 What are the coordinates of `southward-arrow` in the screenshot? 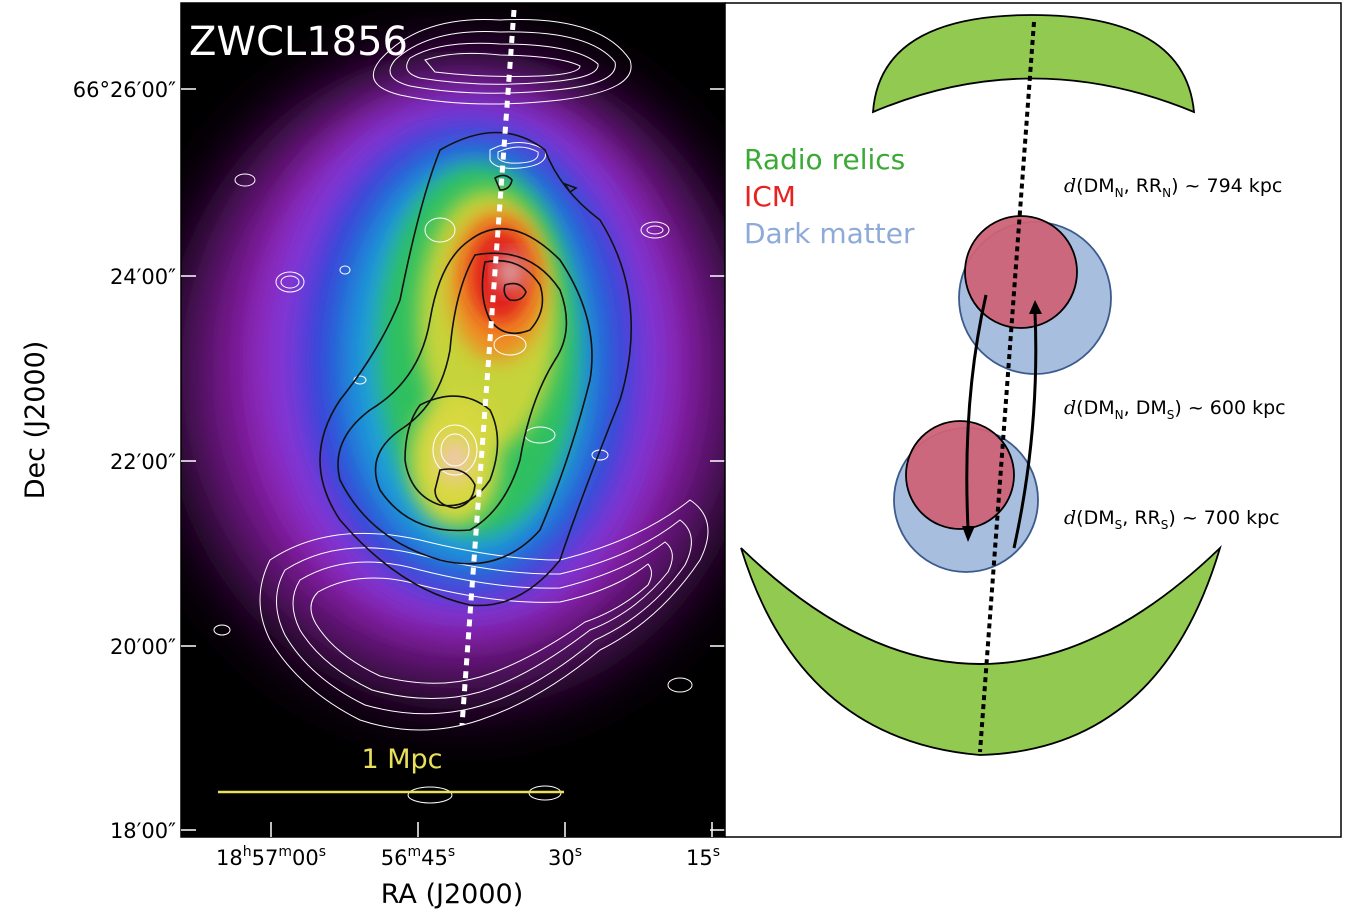 It's located at (976, 411).